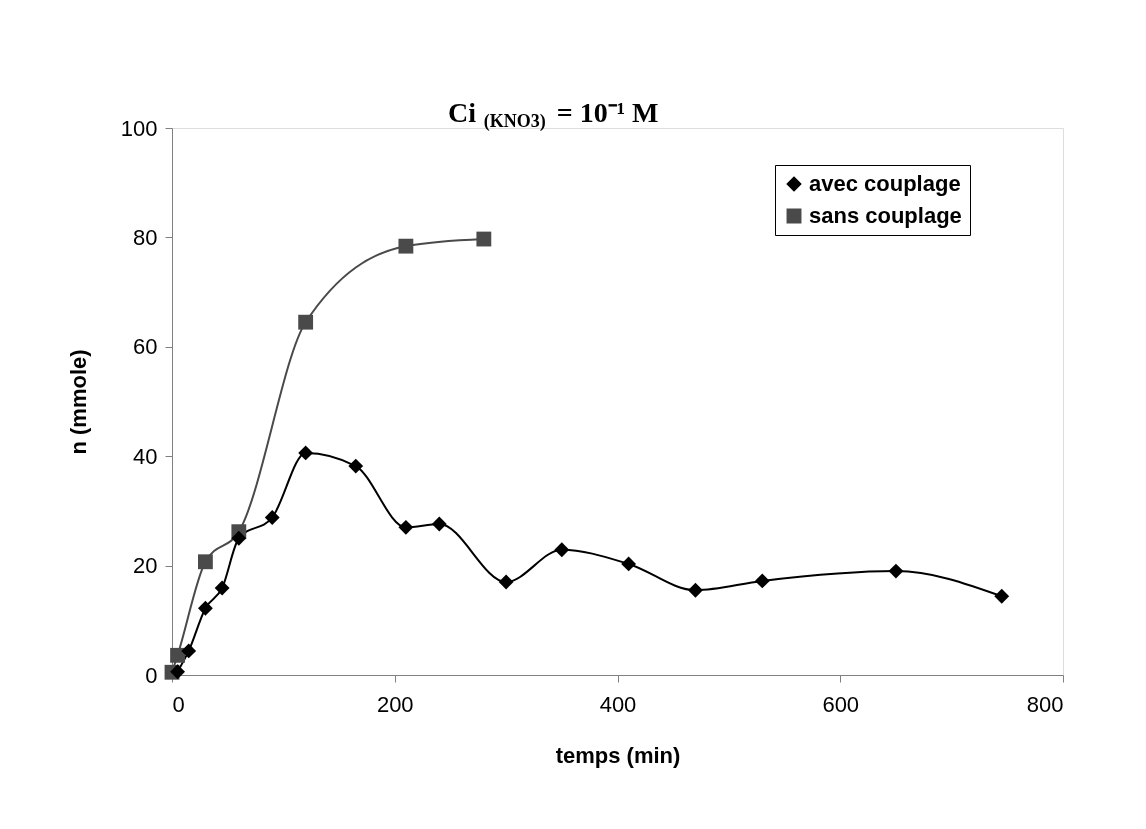  What do you see at coordinates (145, 347) in the screenshot?
I see `y-tick-label: 60` at bounding box center [145, 347].